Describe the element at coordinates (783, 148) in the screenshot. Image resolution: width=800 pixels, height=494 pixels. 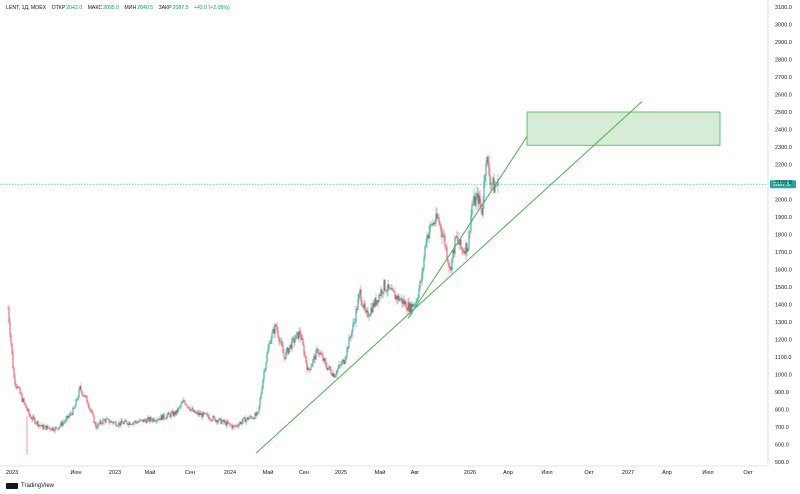
I see `y-tick-label: 2300.0` at that location.